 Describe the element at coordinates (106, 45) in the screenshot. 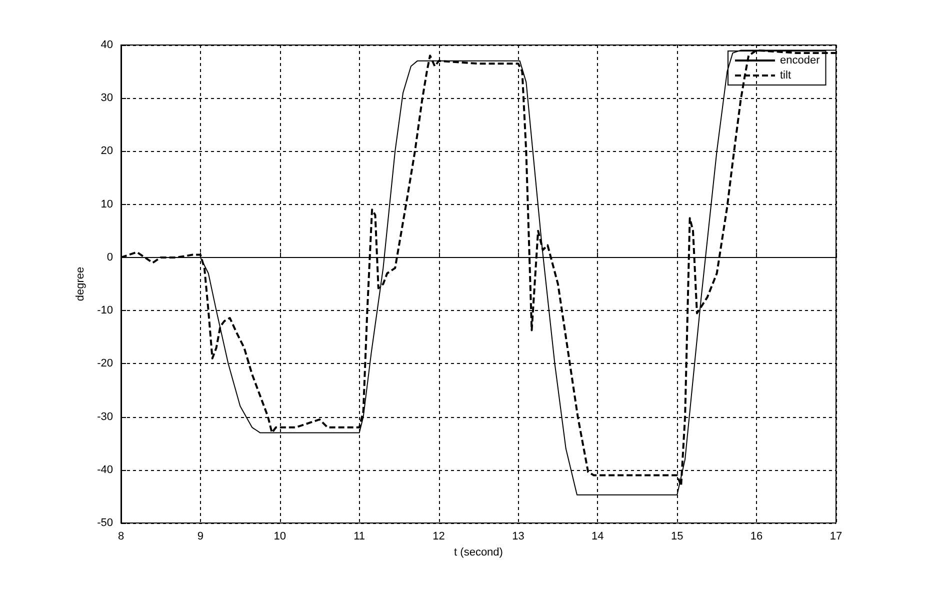

I see `y-tick-label: 40` at that location.